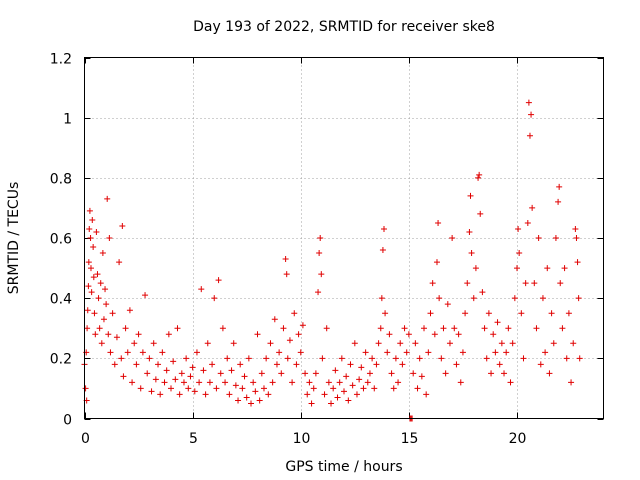 The image size is (640, 480). What do you see at coordinates (61, 240) in the screenshot?
I see `y-tick-label: 0.6` at bounding box center [61, 240].